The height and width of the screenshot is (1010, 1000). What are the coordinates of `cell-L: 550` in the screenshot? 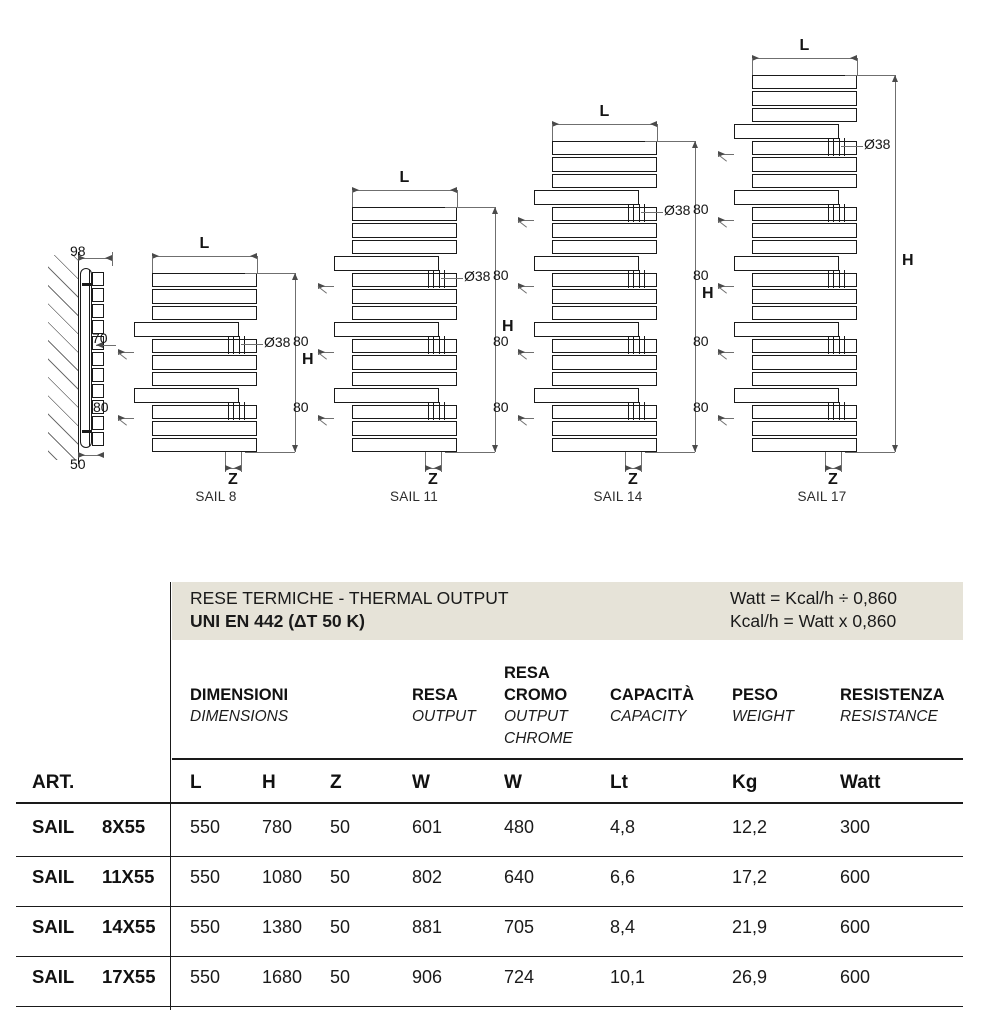 It's located at (205, 827).